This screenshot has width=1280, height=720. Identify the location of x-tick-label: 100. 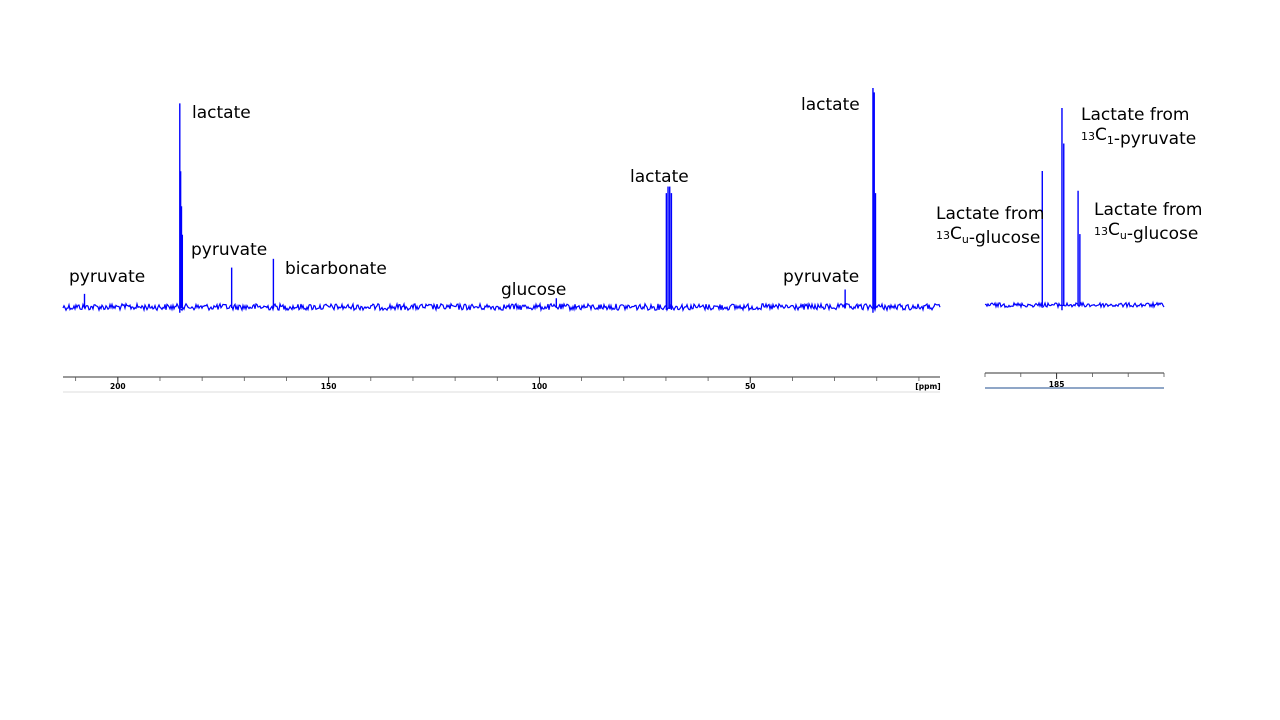
(540, 386).